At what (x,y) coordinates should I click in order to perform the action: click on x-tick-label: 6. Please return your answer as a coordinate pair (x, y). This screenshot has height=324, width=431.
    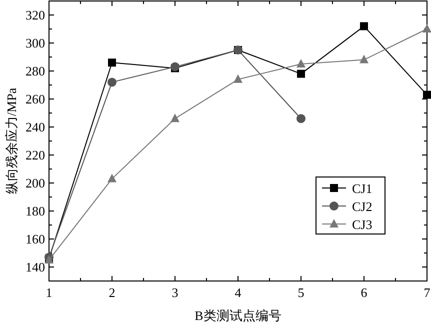
    Looking at the image, I should click on (364, 292).